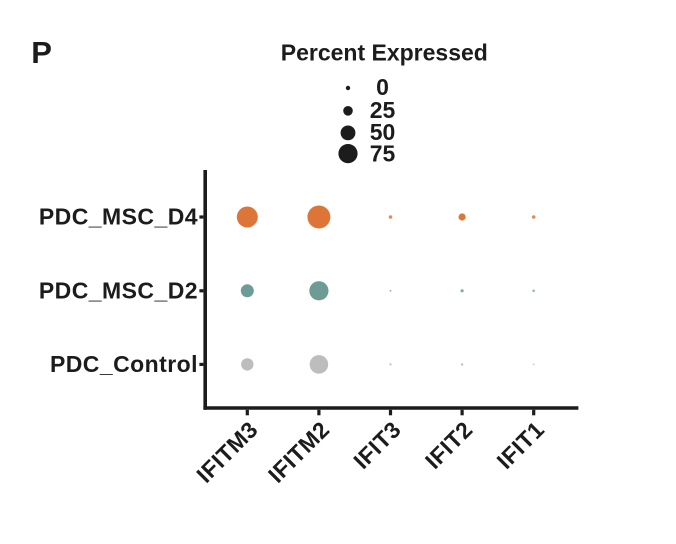  Describe the element at coordinates (383, 132) in the screenshot. I see `svg-text: 50` at that location.